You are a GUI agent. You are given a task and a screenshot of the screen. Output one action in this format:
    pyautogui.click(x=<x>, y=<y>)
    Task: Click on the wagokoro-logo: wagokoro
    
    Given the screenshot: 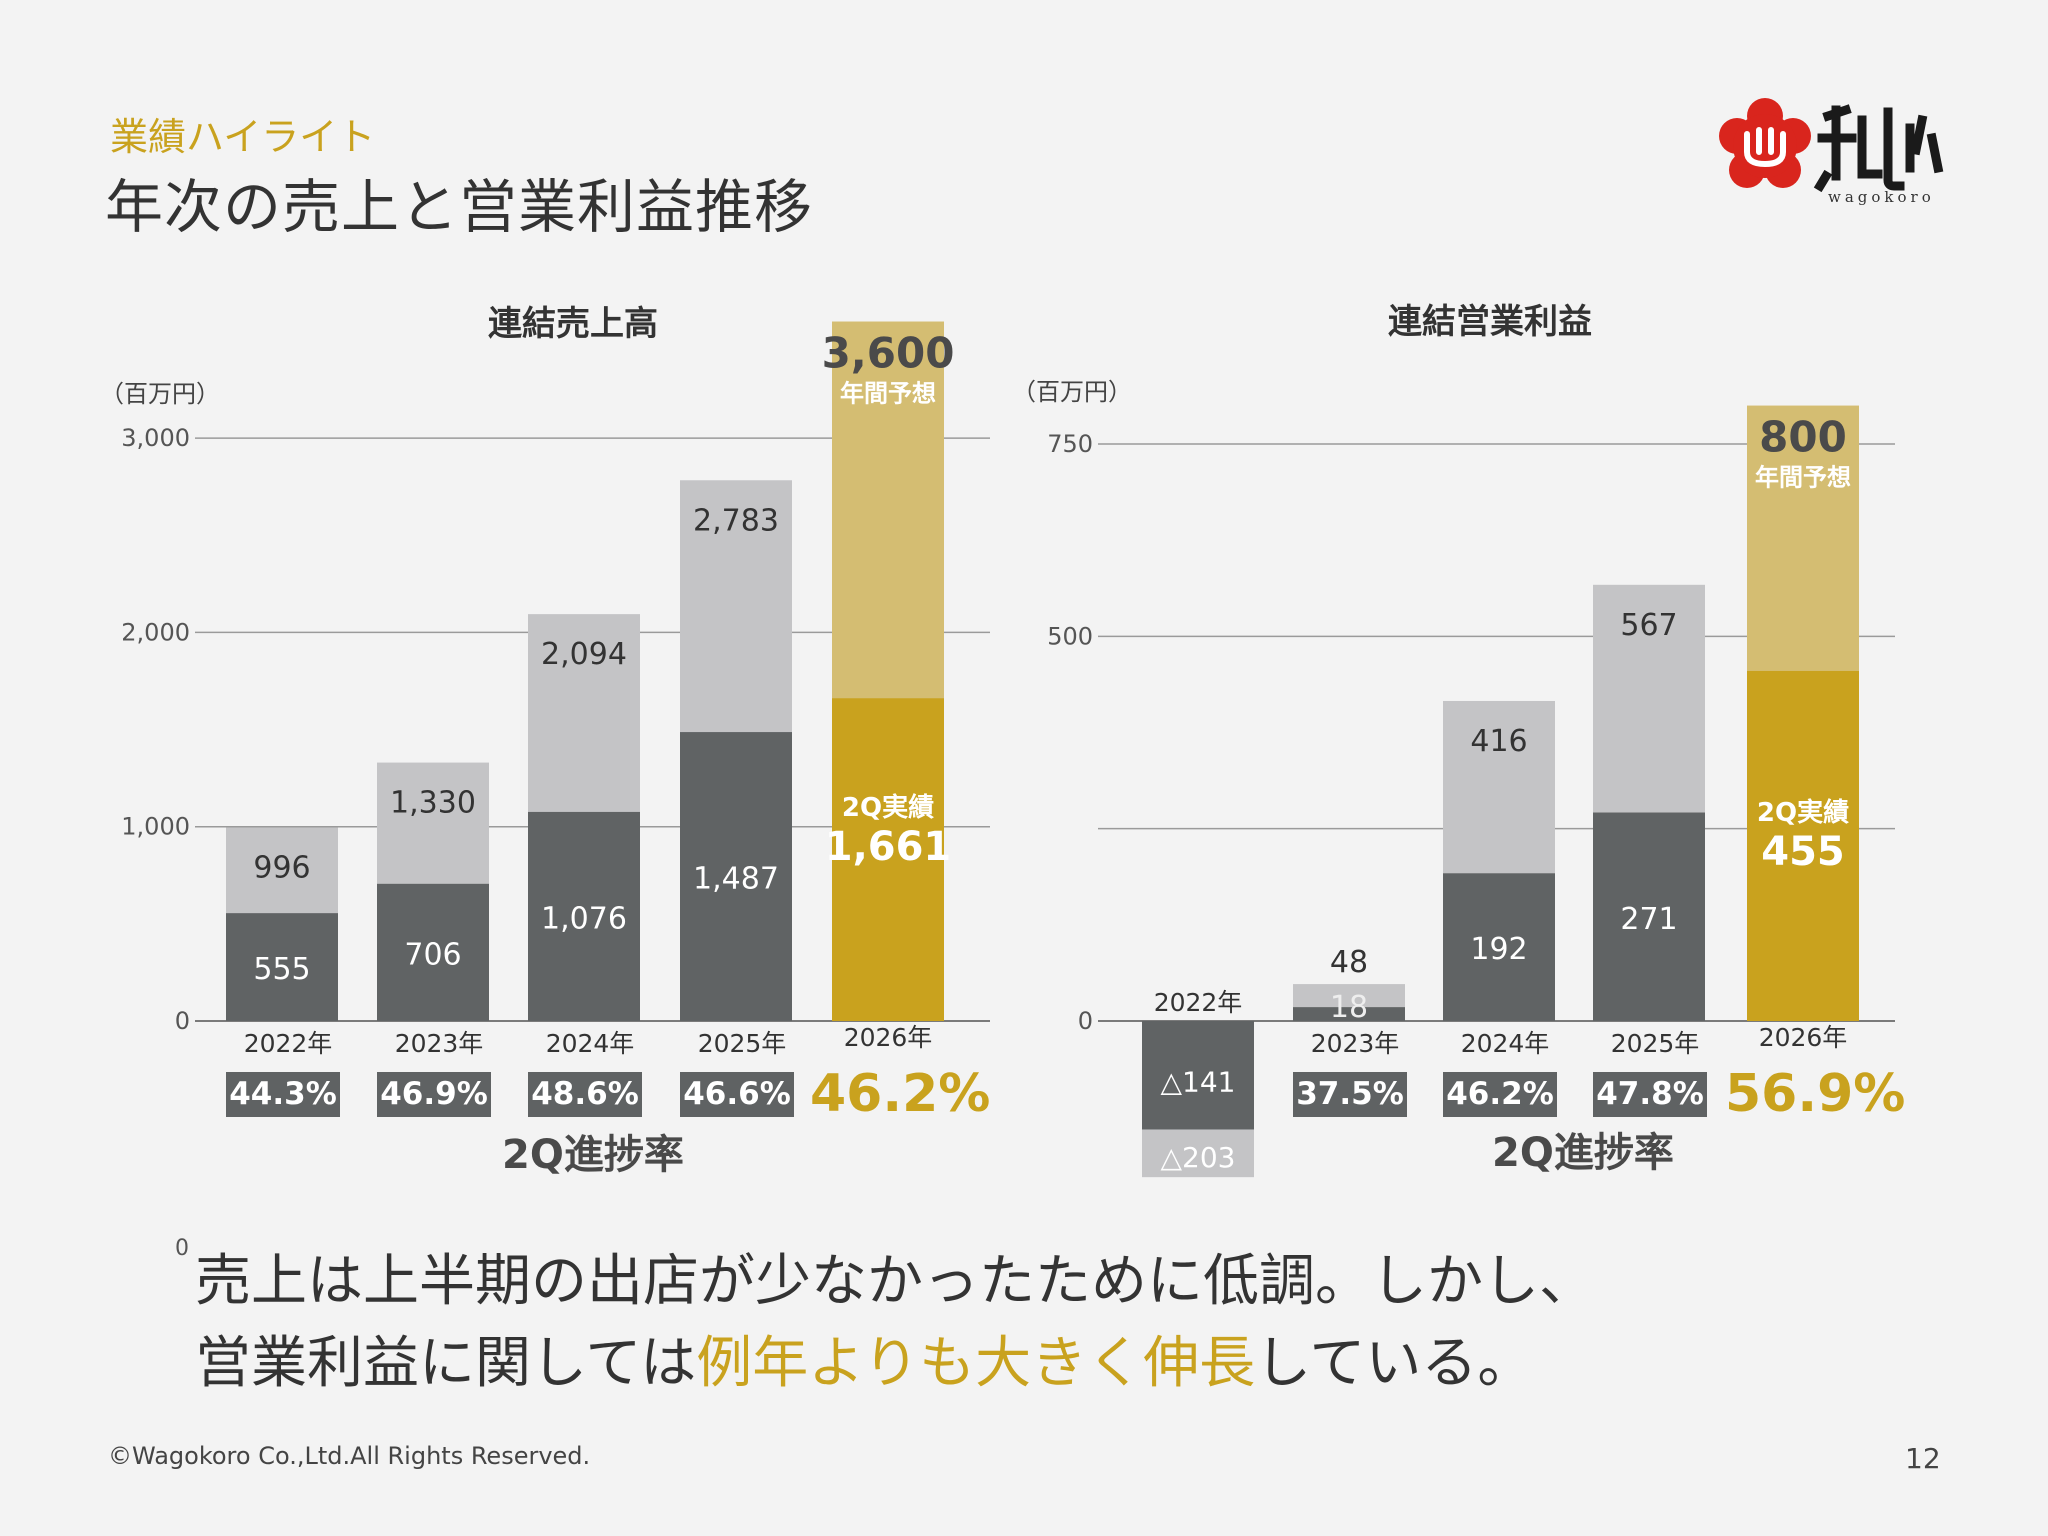 What is the action you would take?
    pyautogui.click(x=1835, y=153)
    